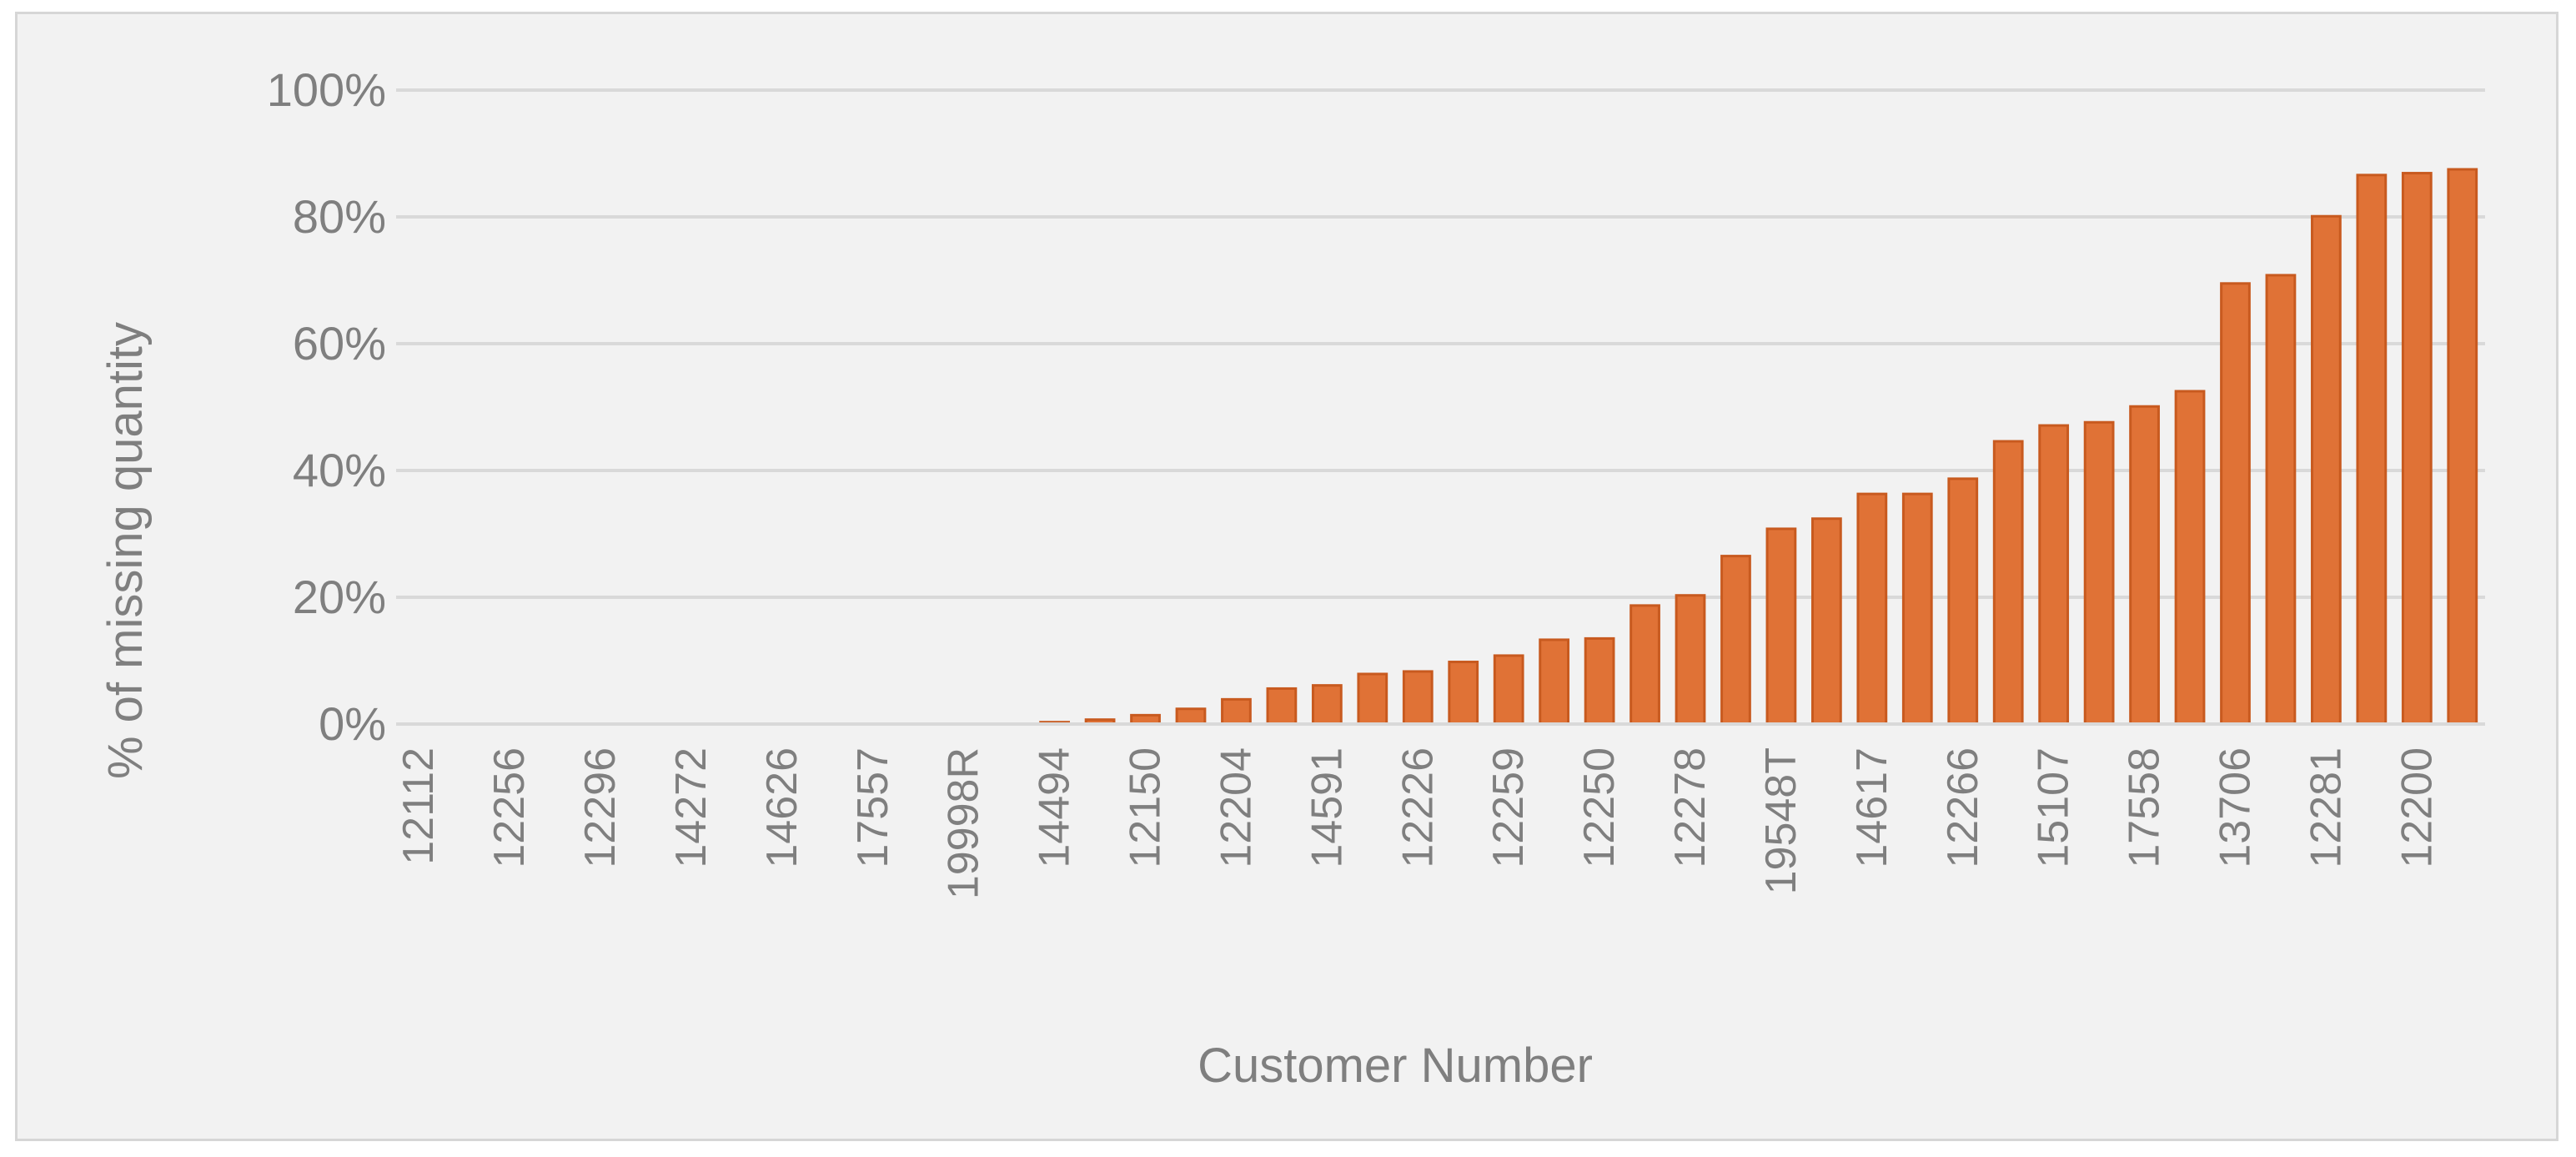 The height and width of the screenshot is (1157, 2576). I want to click on x-tick-label: 12256, so click(509, 807).